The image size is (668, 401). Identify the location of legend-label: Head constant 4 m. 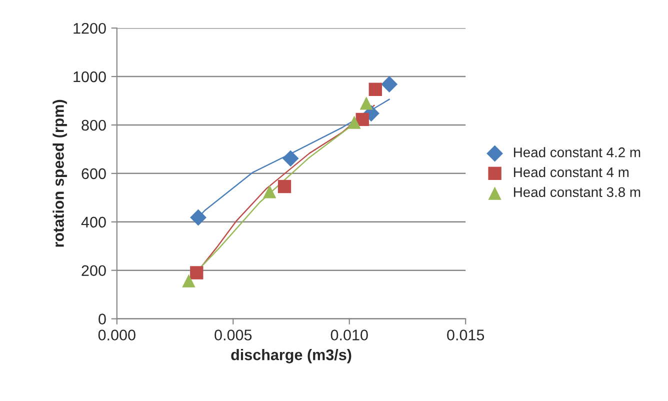
(571, 172).